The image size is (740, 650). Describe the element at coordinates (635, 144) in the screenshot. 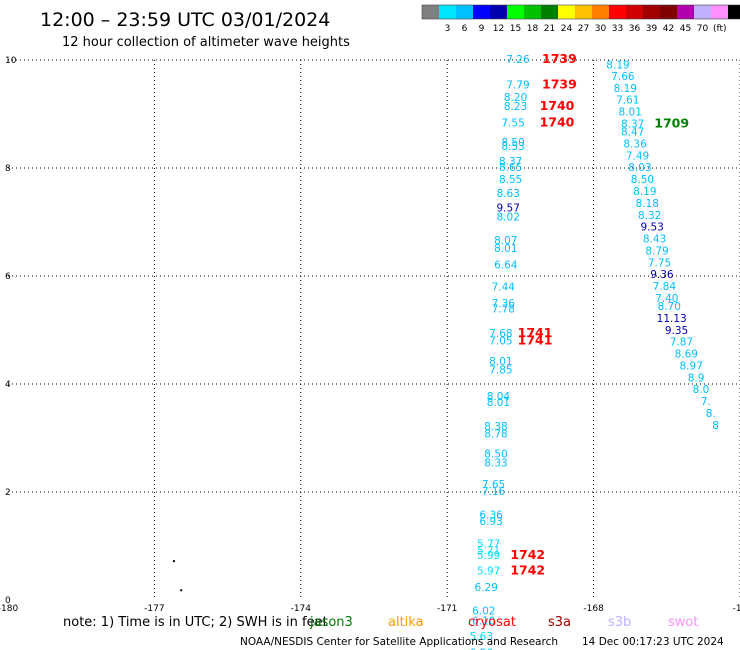

I see `wave-height-point: 8.36` at that location.